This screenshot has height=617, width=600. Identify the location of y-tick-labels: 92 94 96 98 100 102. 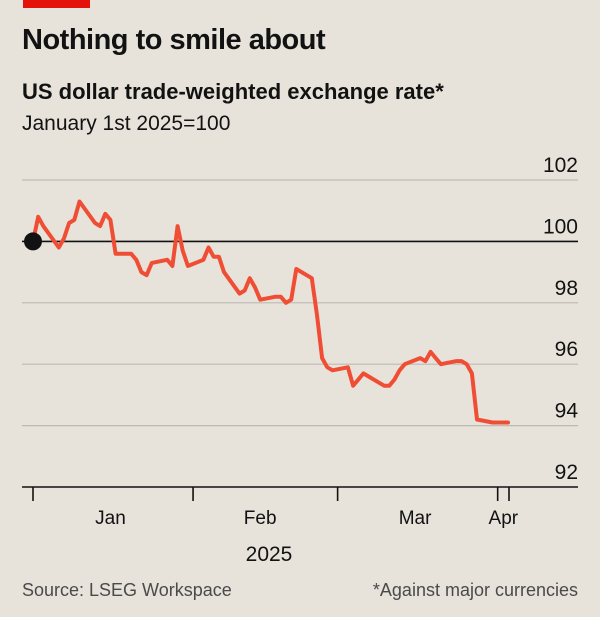
(560, 319).